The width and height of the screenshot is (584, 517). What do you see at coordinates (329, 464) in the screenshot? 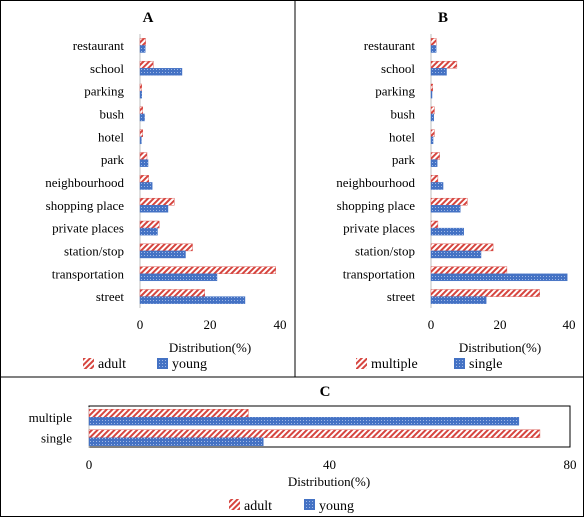
I see `panel-c-x-tick-label: 40` at bounding box center [329, 464].